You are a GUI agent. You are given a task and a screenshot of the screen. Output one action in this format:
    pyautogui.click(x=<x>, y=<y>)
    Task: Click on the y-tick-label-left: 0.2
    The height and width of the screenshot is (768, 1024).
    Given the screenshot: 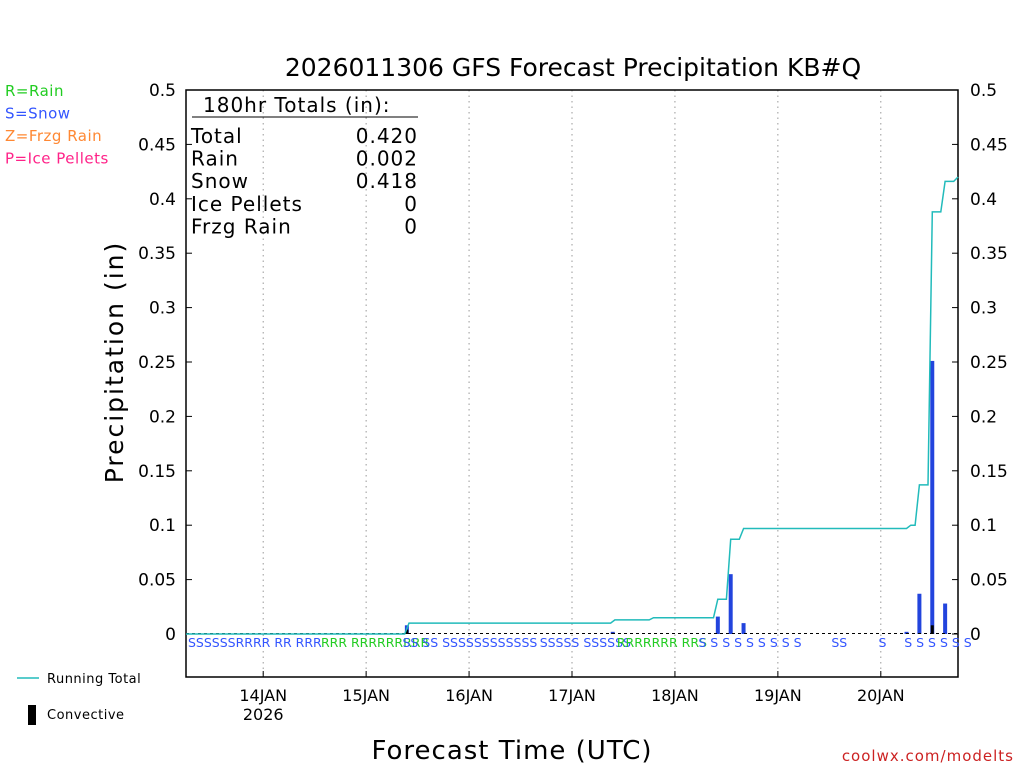 What is the action you would take?
    pyautogui.click(x=162, y=417)
    